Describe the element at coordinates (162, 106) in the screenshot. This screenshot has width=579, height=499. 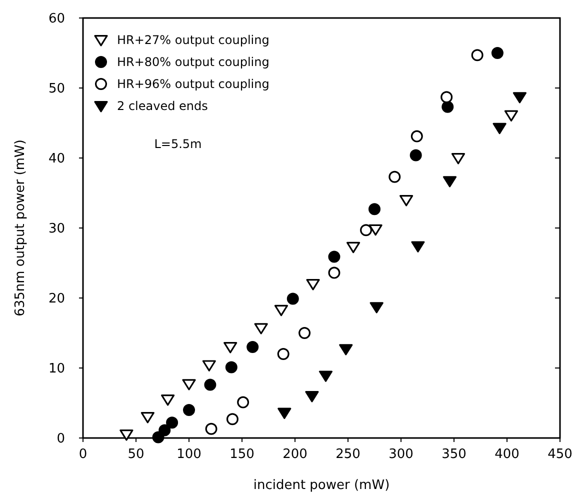
I see `legend-label: 2 cleaved ends` at that location.